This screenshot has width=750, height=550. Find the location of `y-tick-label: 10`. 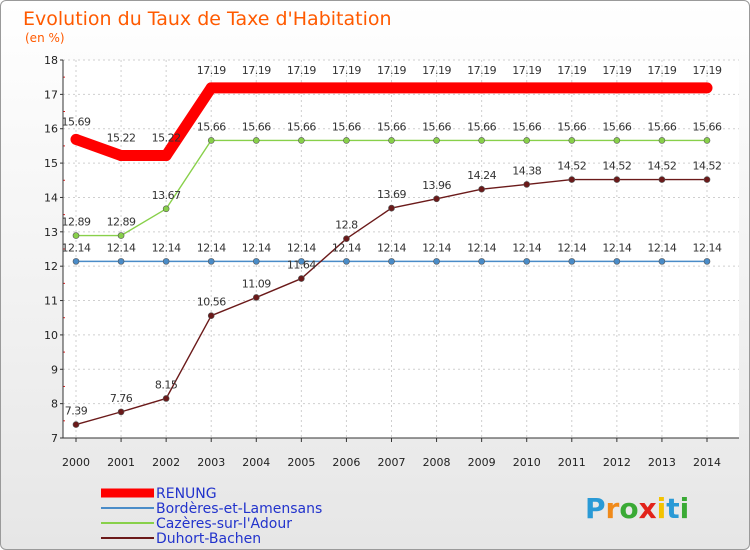

y-tick-label: 10 is located at coordinates (51, 335).